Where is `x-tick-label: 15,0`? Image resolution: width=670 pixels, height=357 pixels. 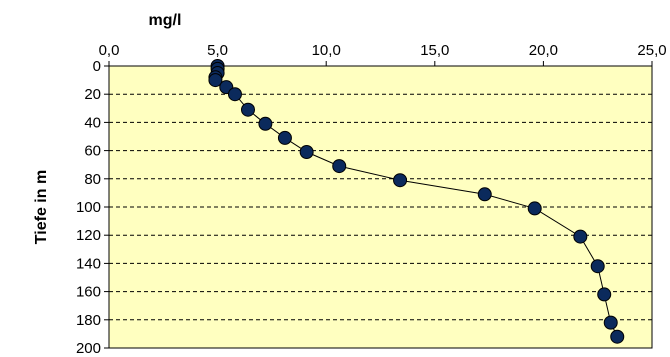 x-tick-label: 15,0 is located at coordinates (434, 50).